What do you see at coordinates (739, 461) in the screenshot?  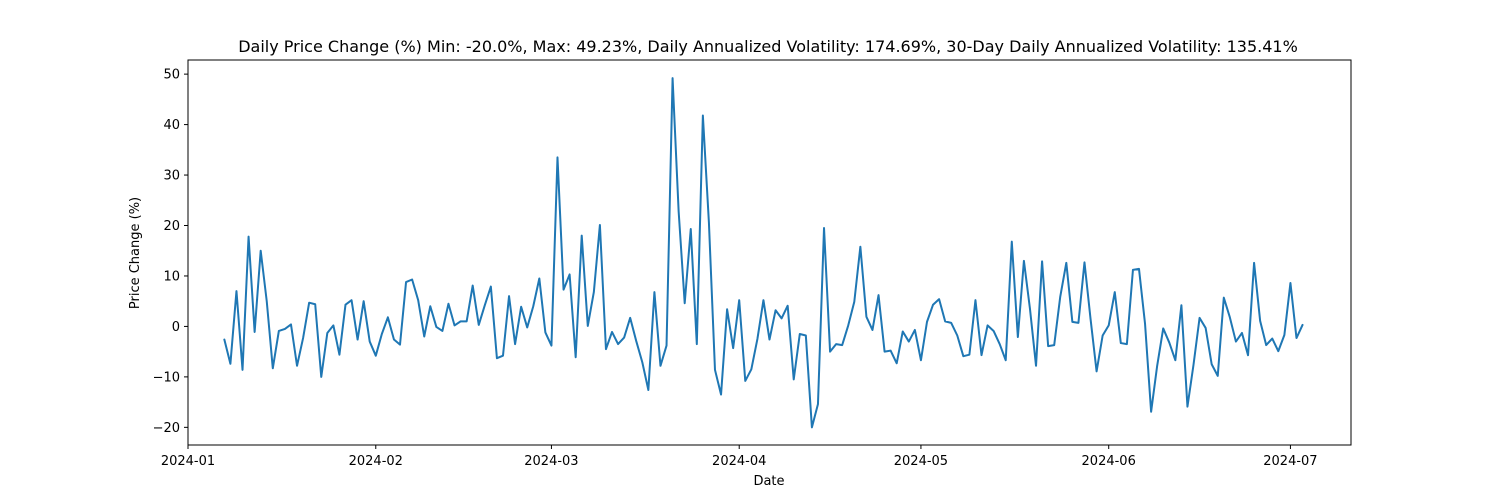 I see `x-tick-label: 2024-04` at bounding box center [739, 461].